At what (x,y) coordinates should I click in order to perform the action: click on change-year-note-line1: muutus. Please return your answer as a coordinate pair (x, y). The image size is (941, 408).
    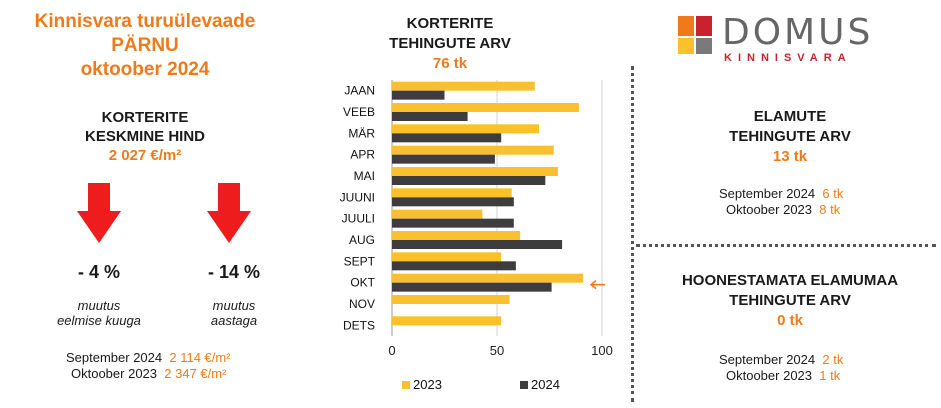
    Looking at the image, I should click on (234, 305).